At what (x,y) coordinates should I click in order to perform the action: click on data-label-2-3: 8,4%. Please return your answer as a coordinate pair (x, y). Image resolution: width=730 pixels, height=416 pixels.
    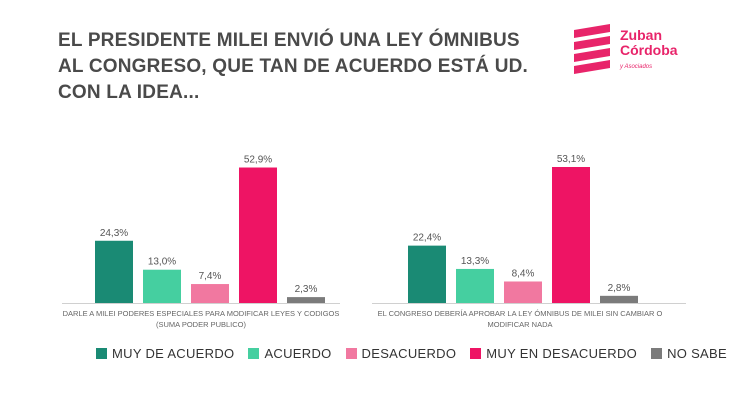
    Looking at the image, I should click on (523, 273).